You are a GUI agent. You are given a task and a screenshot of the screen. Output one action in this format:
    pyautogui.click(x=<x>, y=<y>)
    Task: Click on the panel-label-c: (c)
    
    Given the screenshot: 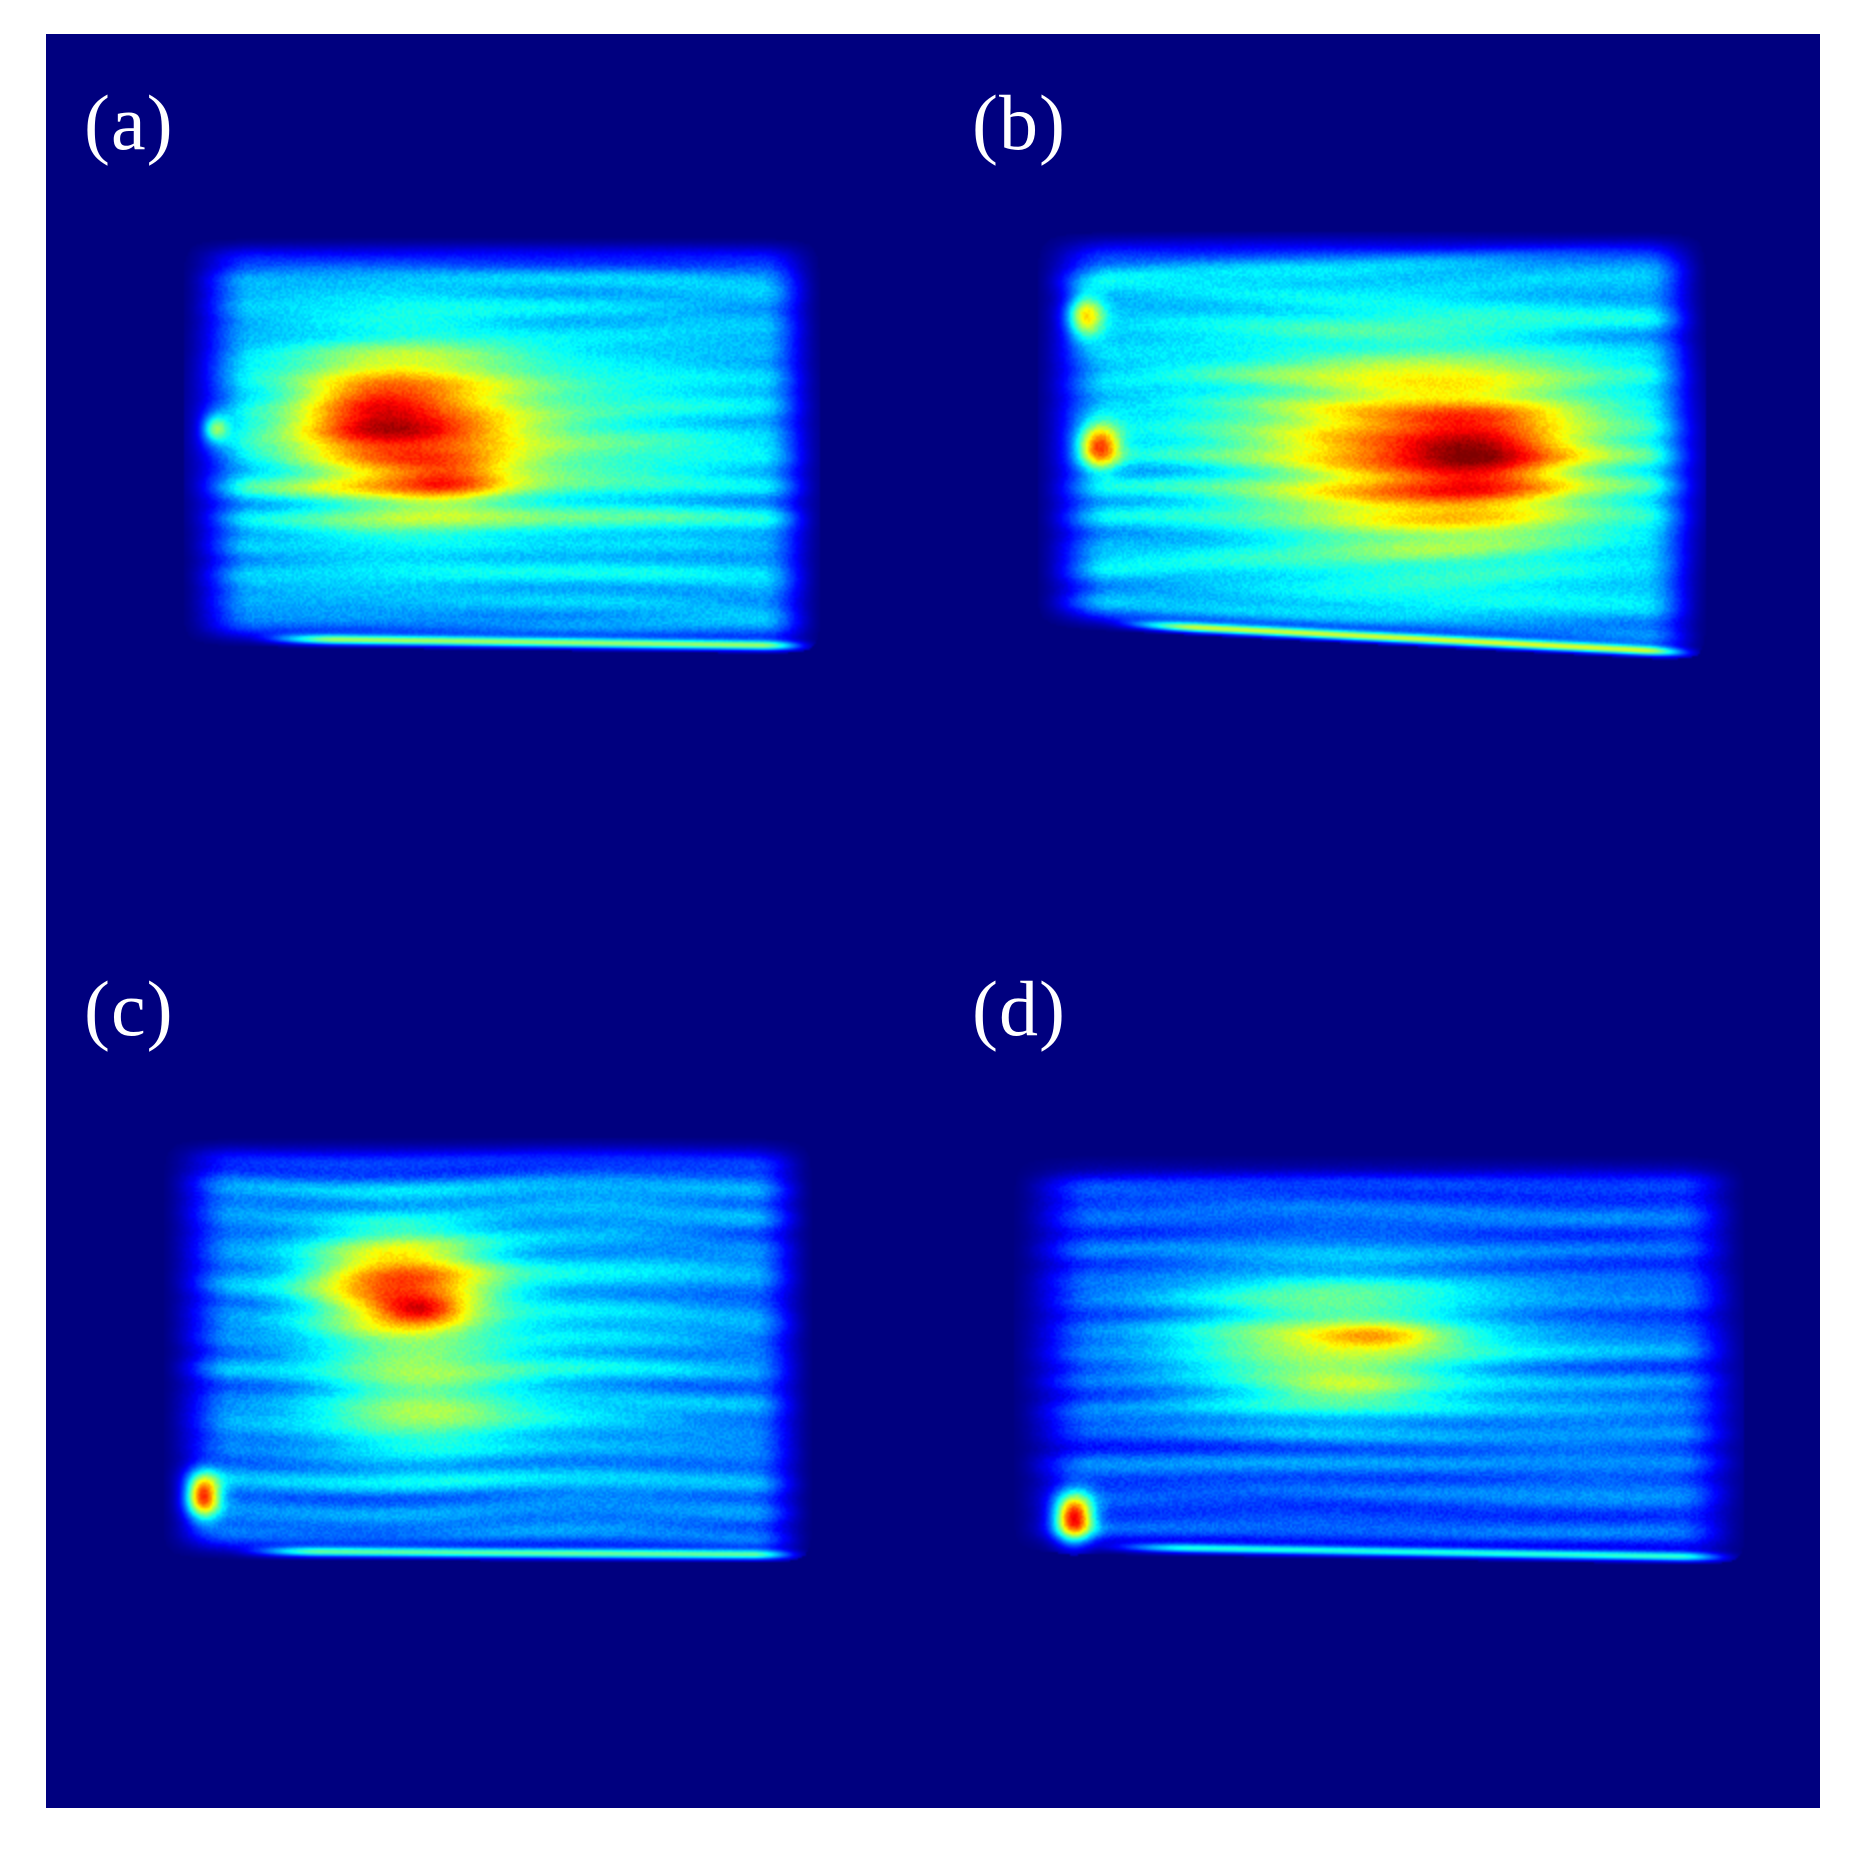 What is the action you would take?
    pyautogui.click(x=129, y=1008)
    